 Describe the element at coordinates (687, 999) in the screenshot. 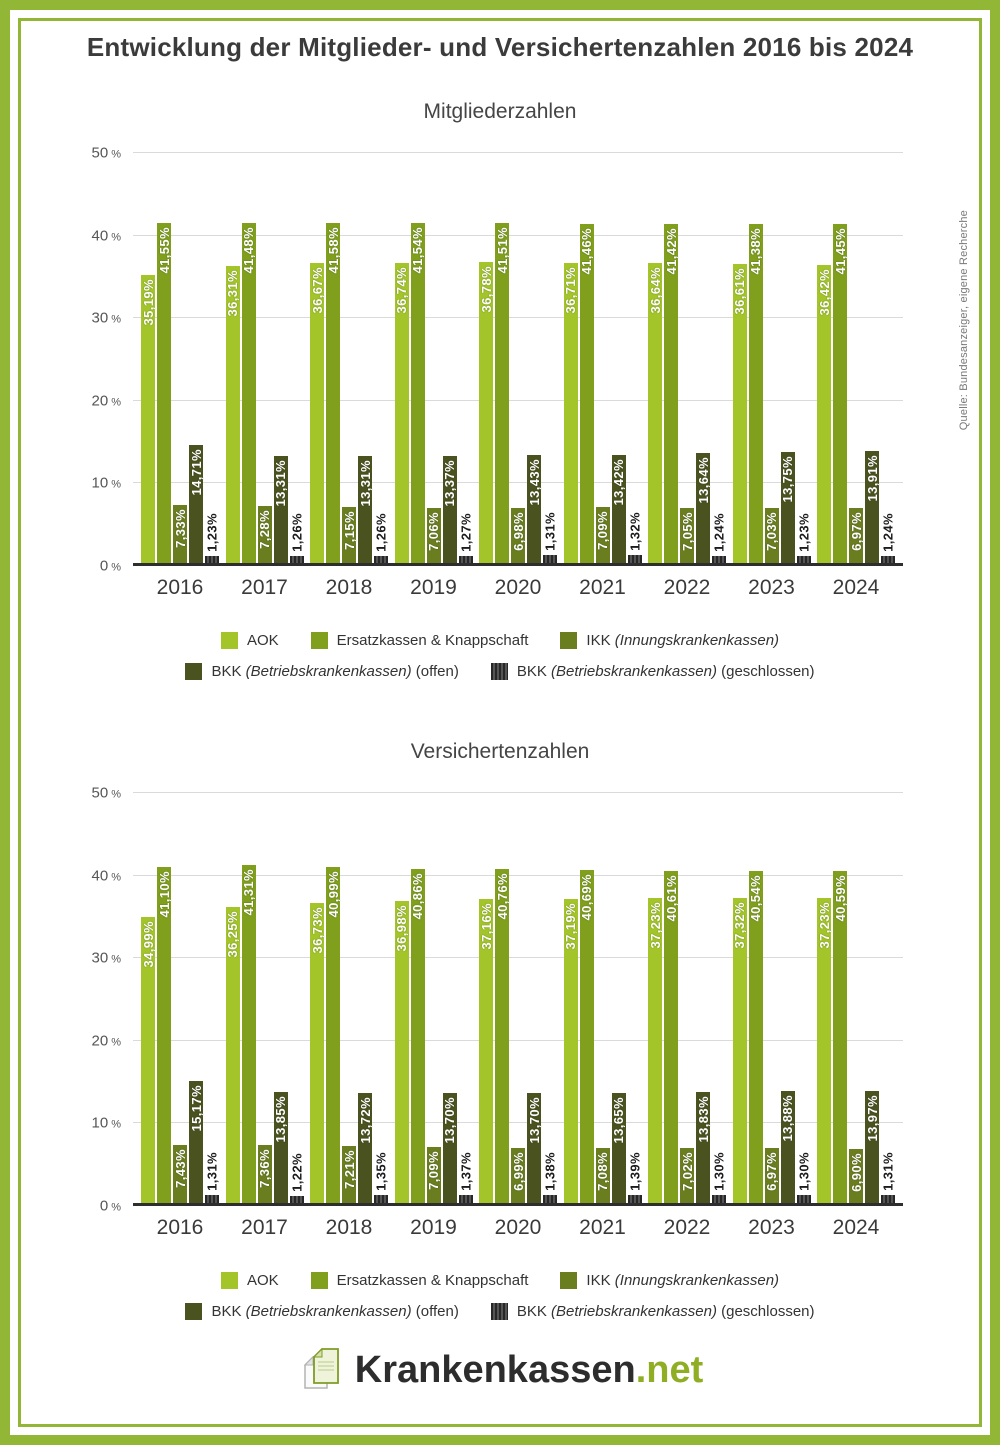

I see `bar-group-2022: 37,23% 40,61% 7,02% 13,83% 1,30%` at that location.